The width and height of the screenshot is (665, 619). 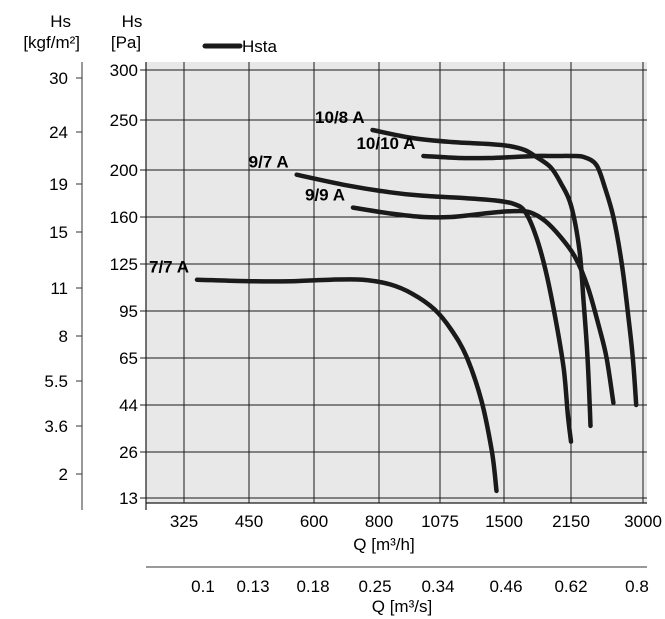 What do you see at coordinates (325, 195) in the screenshot?
I see `curve-label-9-9-a: 9/9 A` at bounding box center [325, 195].